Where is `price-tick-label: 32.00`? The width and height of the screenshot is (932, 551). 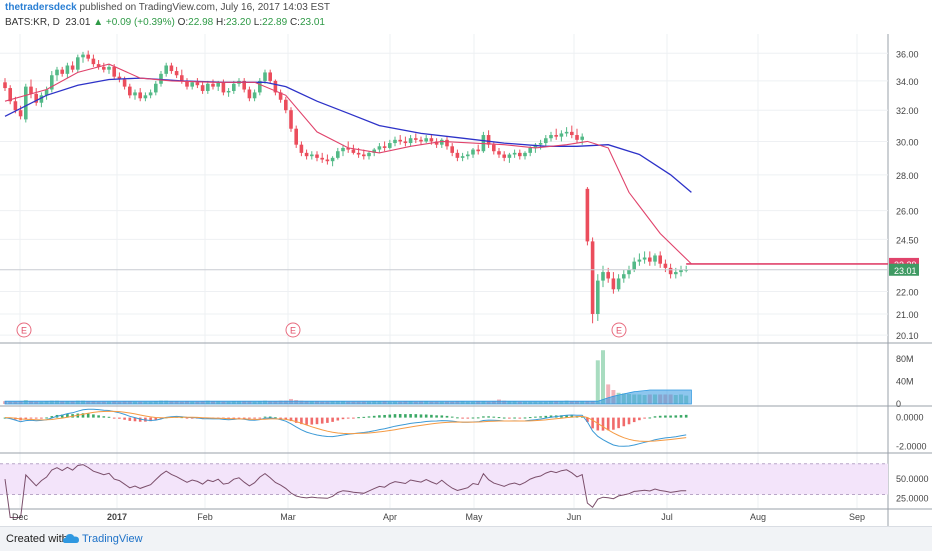
price-tick-label: 32.00 is located at coordinates (907, 111).